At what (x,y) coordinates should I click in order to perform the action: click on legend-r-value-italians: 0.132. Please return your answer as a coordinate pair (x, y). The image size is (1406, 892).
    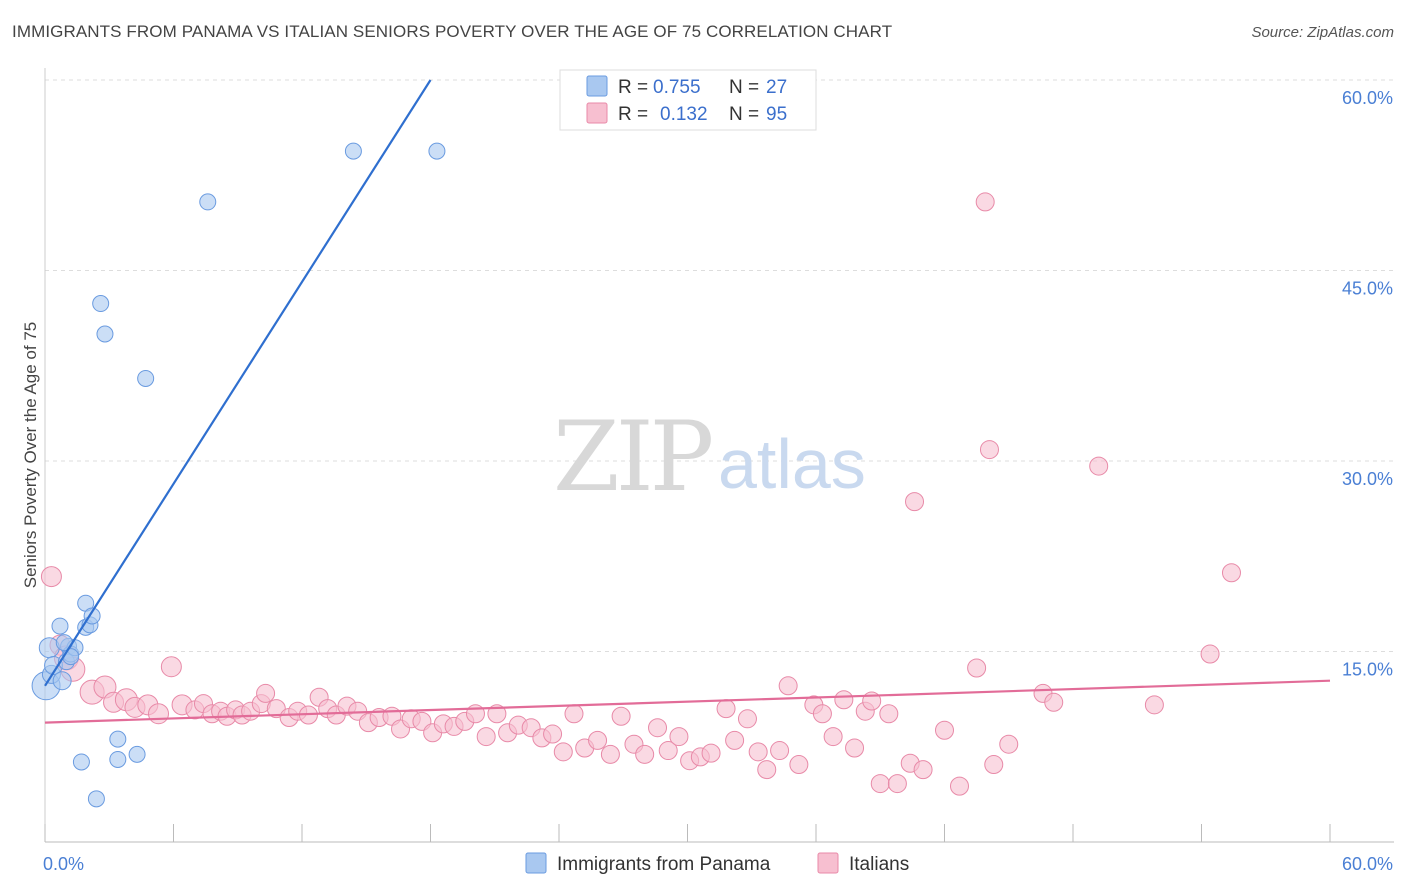
    Looking at the image, I should click on (684, 114).